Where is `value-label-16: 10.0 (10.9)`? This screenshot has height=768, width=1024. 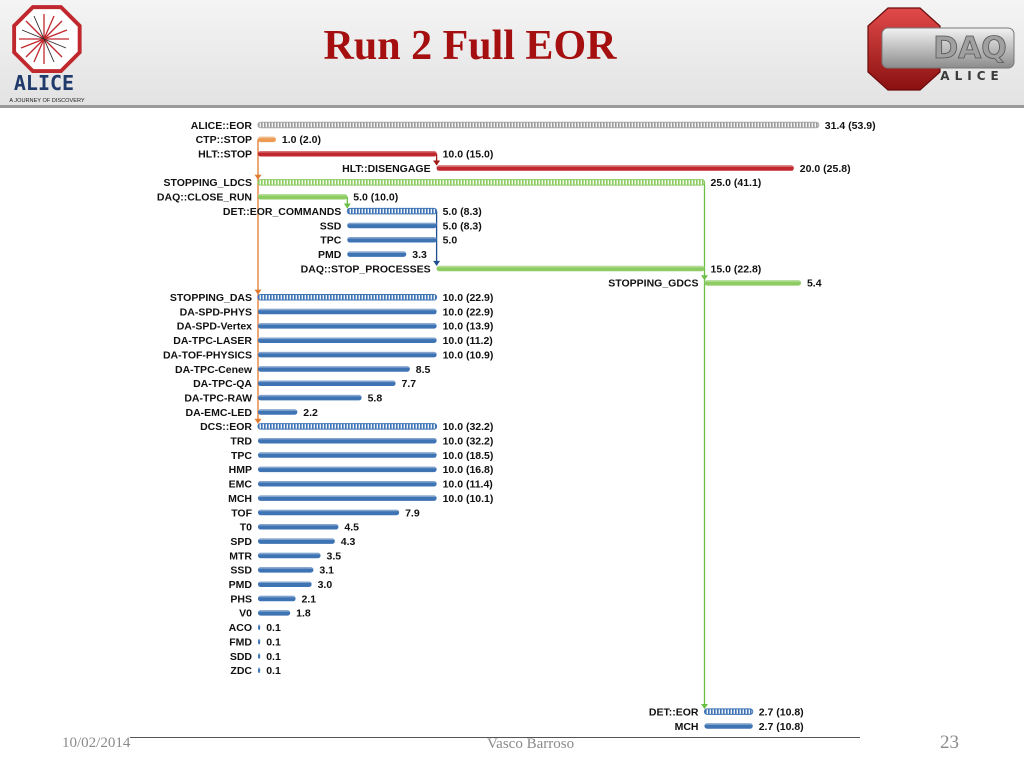
value-label-16: 10.0 (10.9) is located at coordinates (468, 355).